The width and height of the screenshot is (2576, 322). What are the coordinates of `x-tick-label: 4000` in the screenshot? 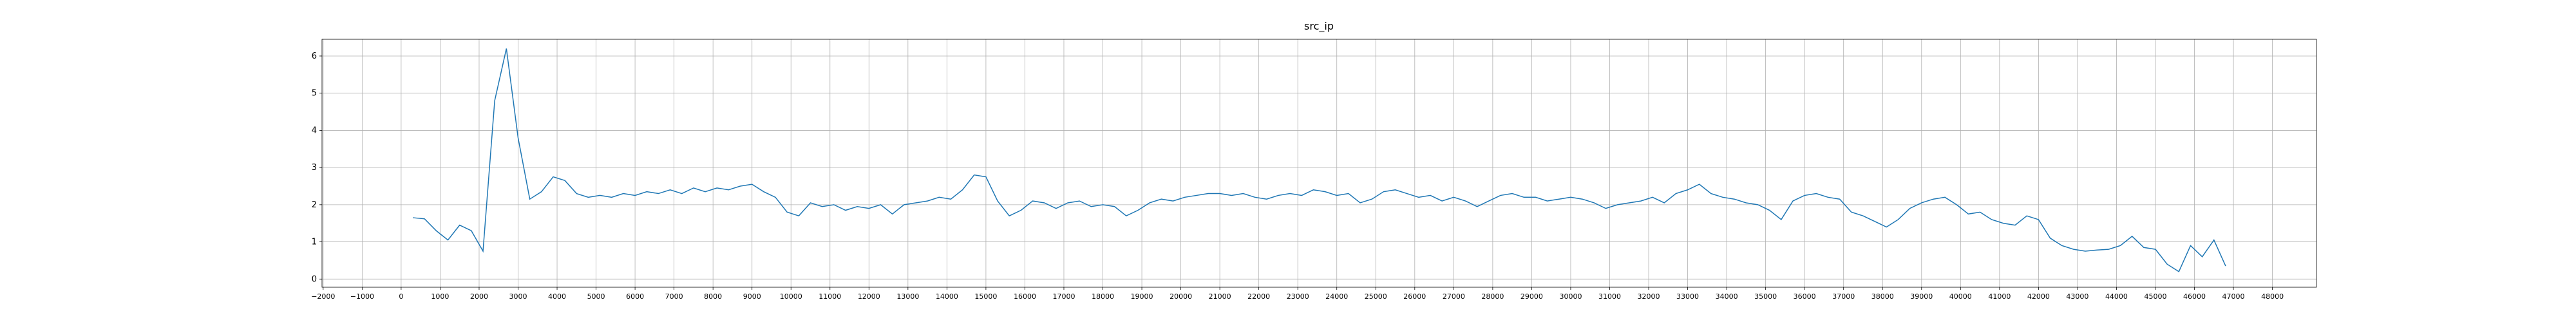 It's located at (557, 296).